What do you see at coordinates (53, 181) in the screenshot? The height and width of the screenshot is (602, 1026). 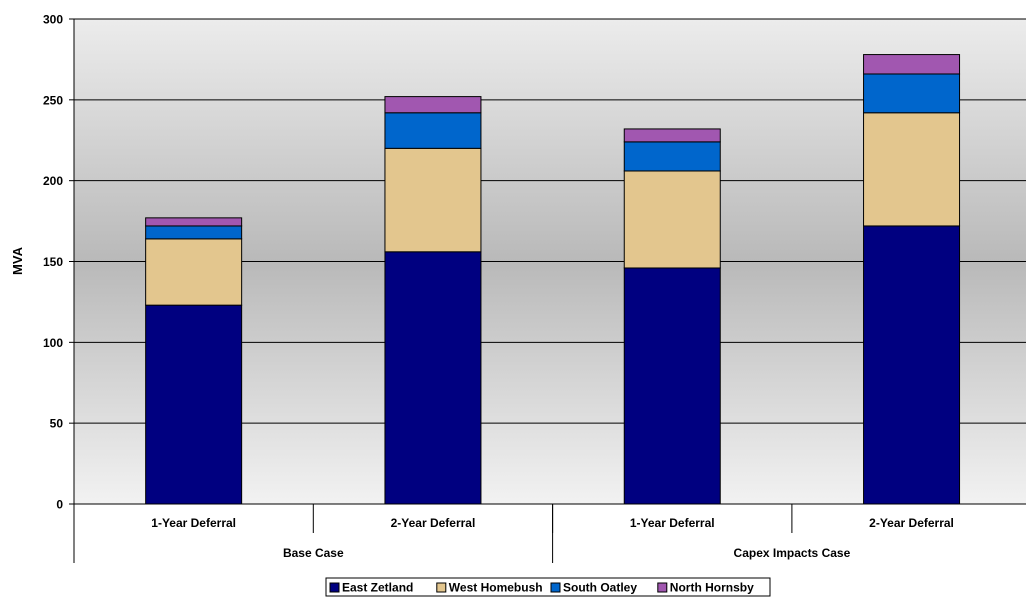 I see `y-tick-label: 200` at bounding box center [53, 181].